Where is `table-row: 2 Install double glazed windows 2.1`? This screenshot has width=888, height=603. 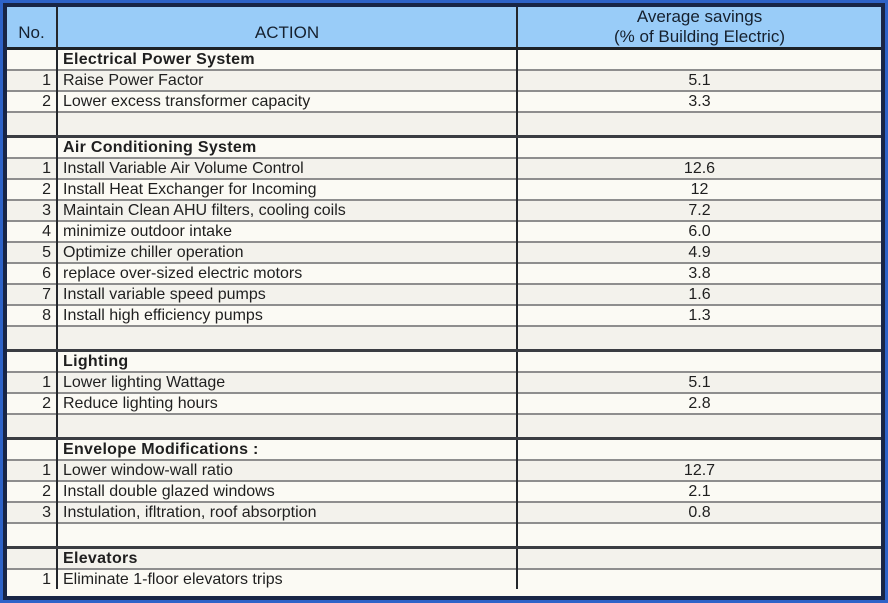
table-row: 2 Install double glazed windows 2.1 is located at coordinates (444, 491).